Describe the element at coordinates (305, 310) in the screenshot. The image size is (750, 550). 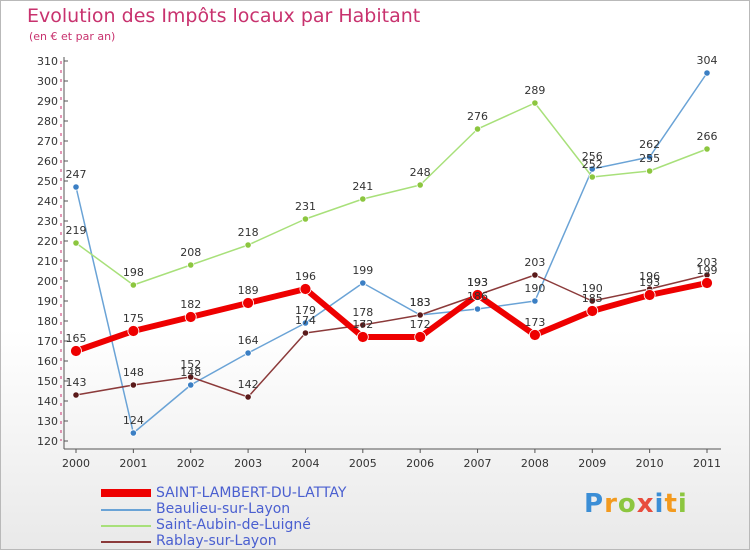
I see `data-label: 179` at that location.